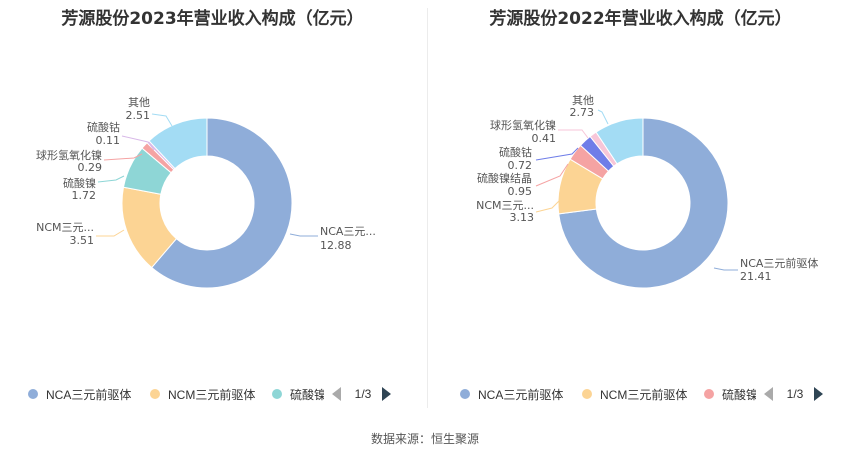  What do you see at coordinates (520, 165) in the screenshot?
I see `slice-label-value: 0.72` at bounding box center [520, 165].